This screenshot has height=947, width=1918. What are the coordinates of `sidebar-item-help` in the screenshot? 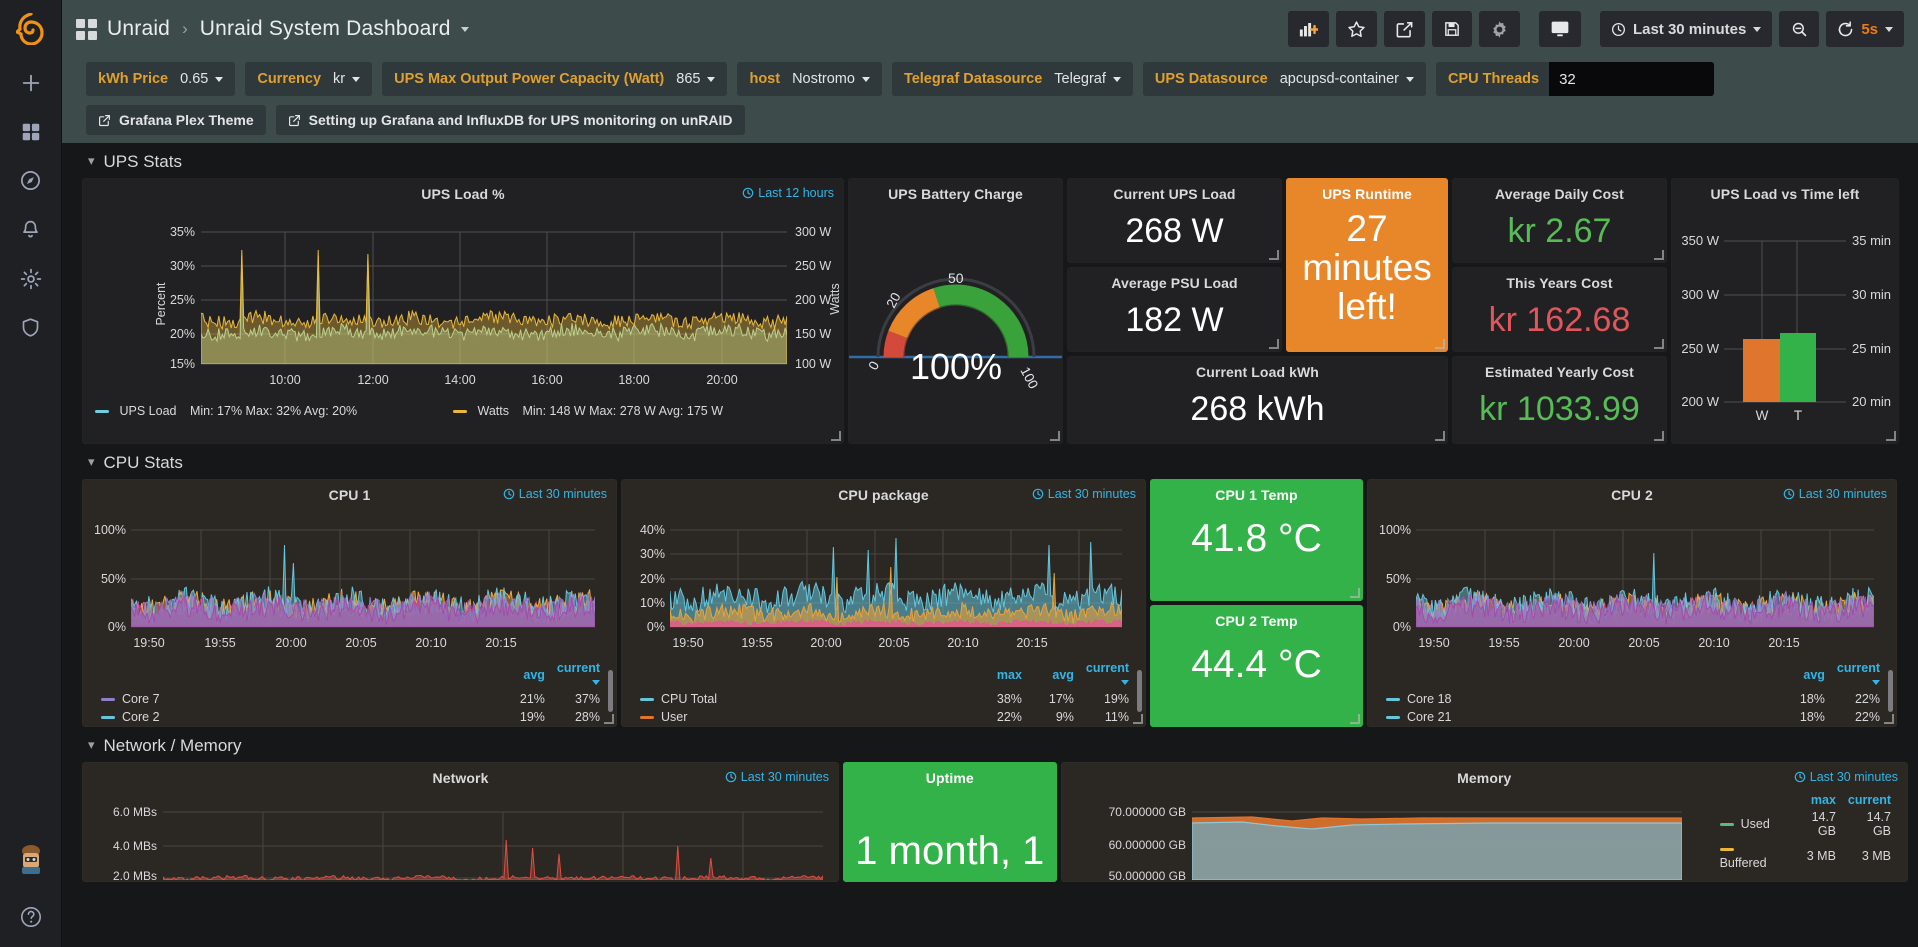 It's located at (31, 917).